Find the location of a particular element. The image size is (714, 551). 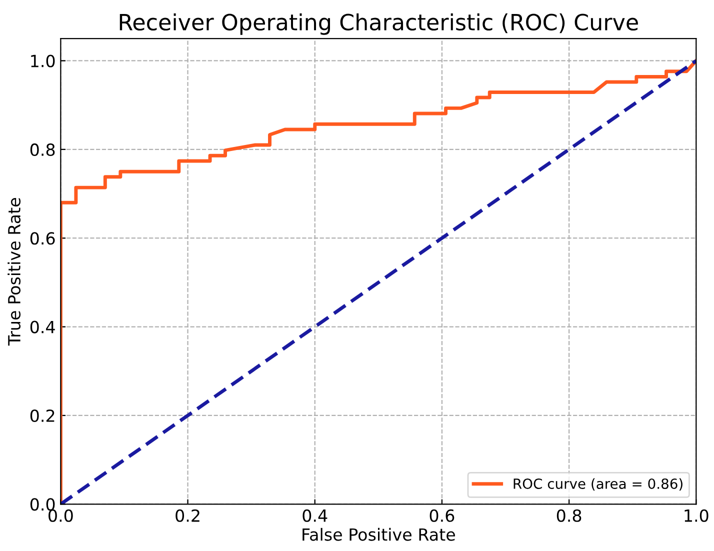

y-tick-label: 0.8 is located at coordinates (42, 149).